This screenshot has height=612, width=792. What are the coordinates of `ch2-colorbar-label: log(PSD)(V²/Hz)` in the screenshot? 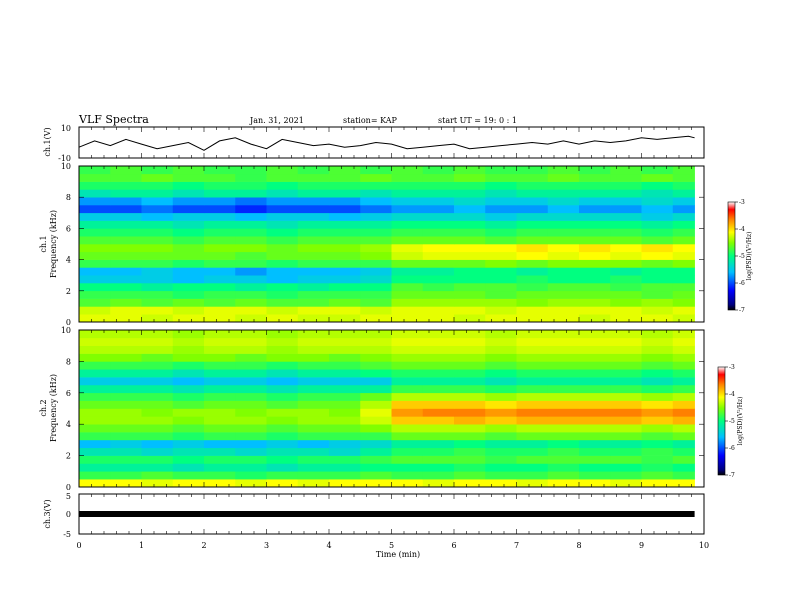 It's located at (740, 421).